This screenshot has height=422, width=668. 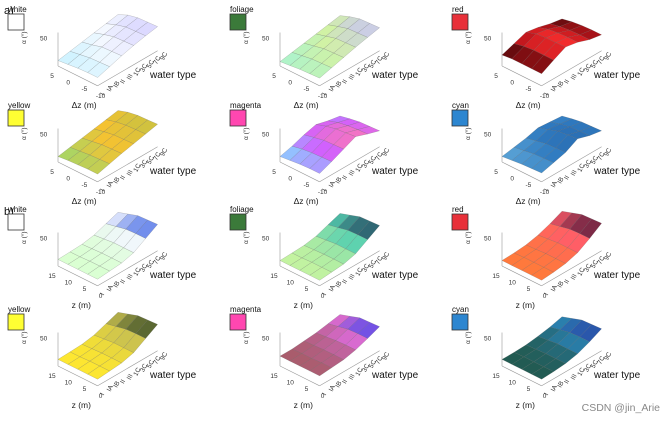 I want to click on section-label-b: b), so click(x=9, y=212).